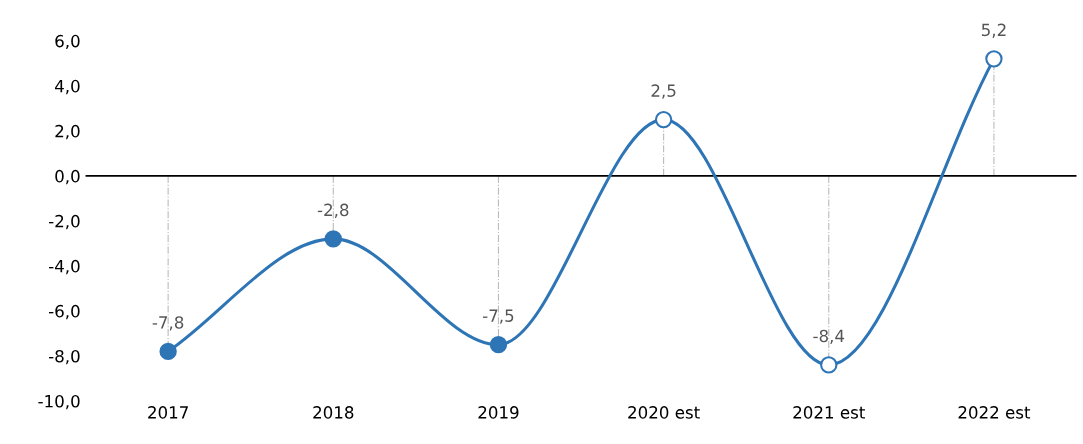  Describe the element at coordinates (994, 412) in the screenshot. I see `x-tick-label: 2022 est` at that location.